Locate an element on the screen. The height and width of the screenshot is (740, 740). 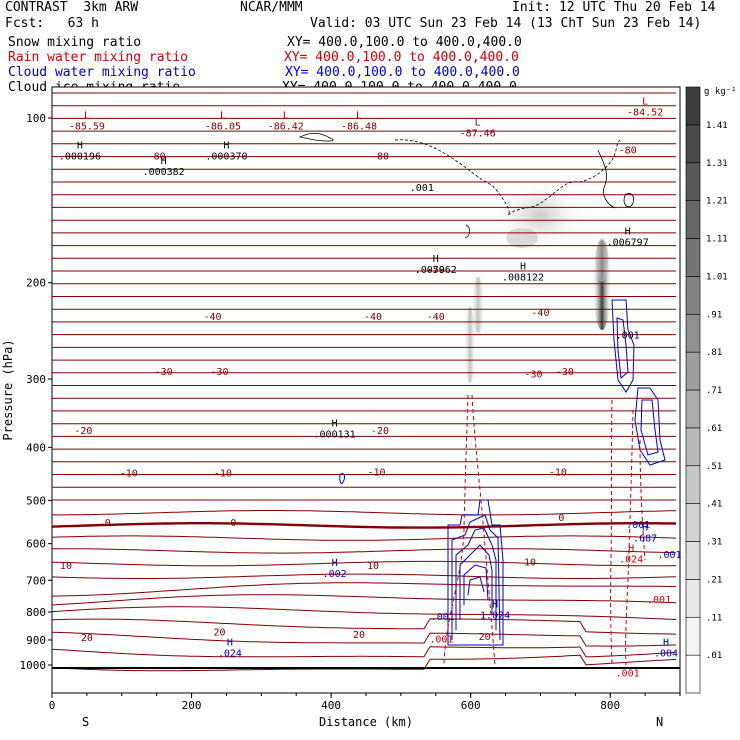
y-tick-label: 200 is located at coordinates (36, 283).